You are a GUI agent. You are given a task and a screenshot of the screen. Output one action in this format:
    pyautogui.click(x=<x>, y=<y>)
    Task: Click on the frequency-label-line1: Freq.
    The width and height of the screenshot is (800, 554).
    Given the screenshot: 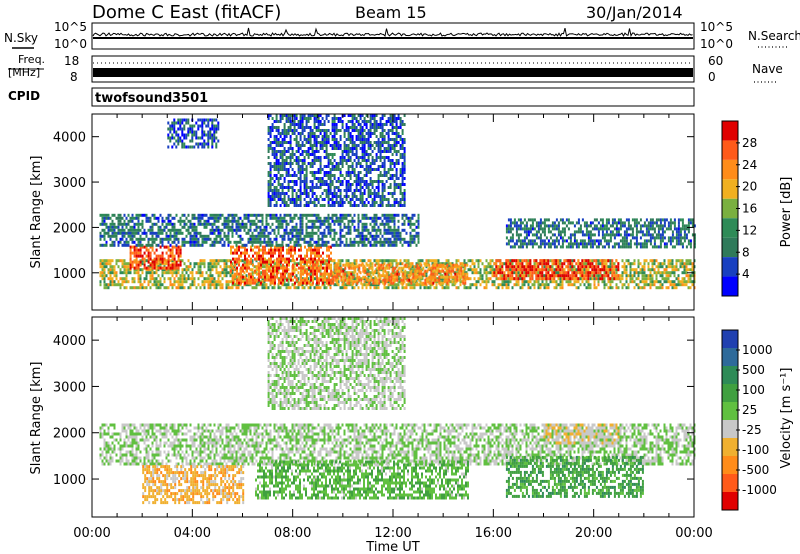 What is the action you would take?
    pyautogui.click(x=31, y=59)
    